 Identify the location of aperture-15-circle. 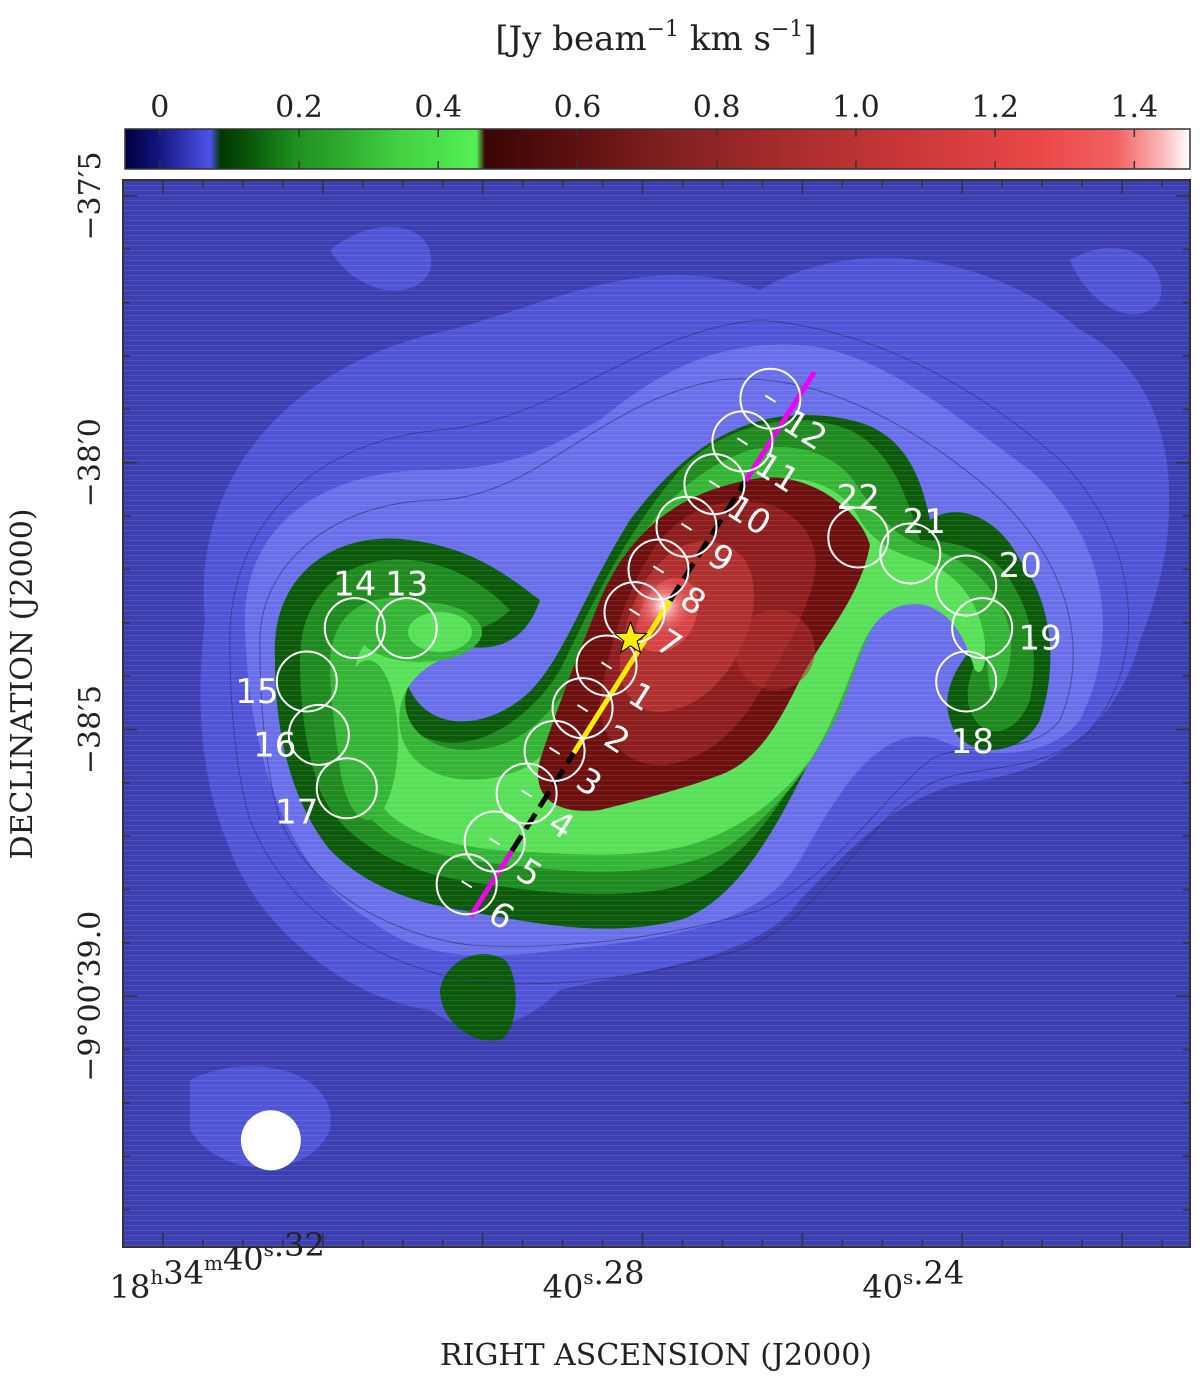
(306, 681).